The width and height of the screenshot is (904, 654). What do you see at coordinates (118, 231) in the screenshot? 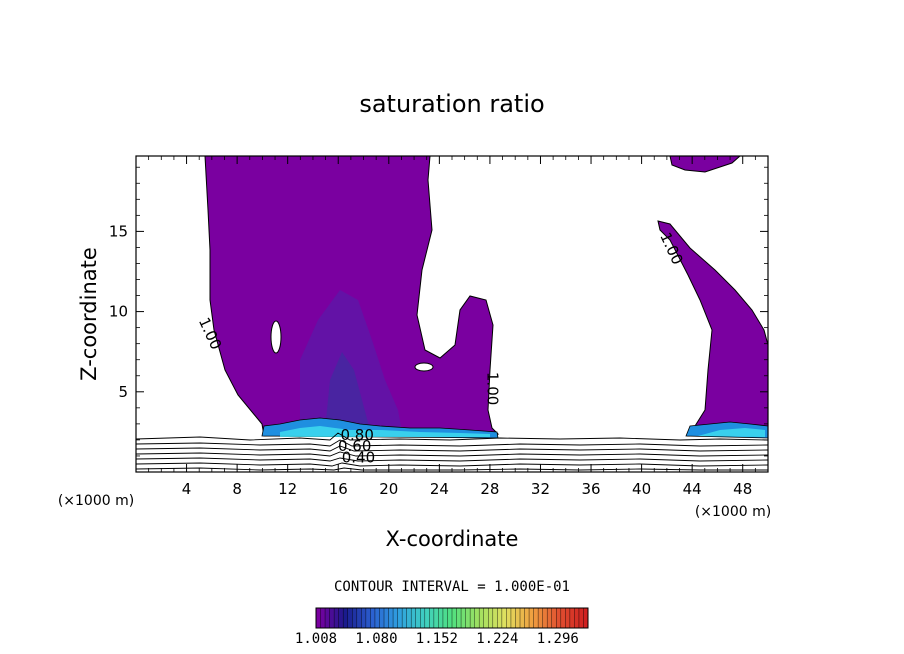
I see `y-tick-label: 15` at bounding box center [118, 231].